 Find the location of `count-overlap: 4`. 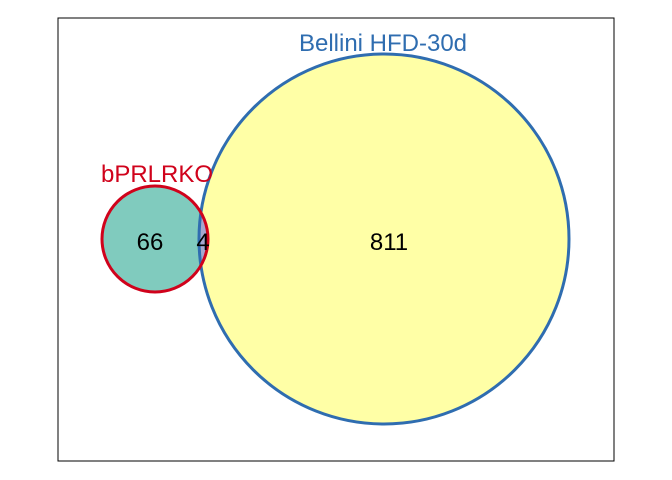

count-overlap: 4 is located at coordinates (202, 242).